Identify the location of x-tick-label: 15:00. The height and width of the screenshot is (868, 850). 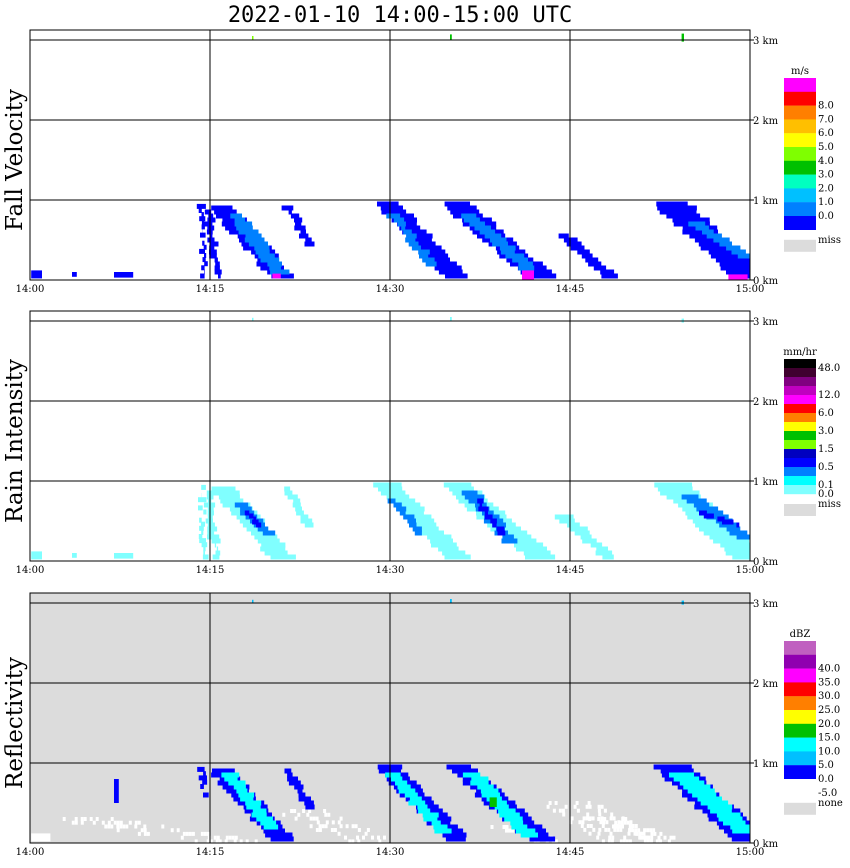
(750, 570).